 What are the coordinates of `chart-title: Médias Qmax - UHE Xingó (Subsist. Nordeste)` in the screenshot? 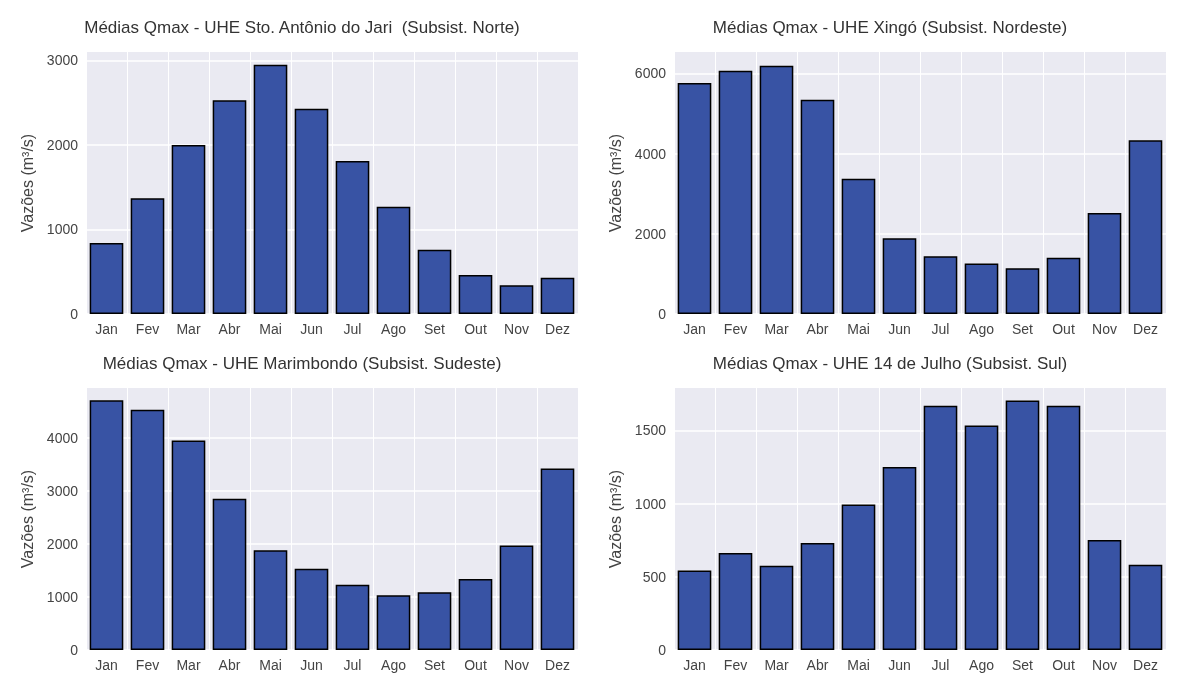 It's located at (890, 27).